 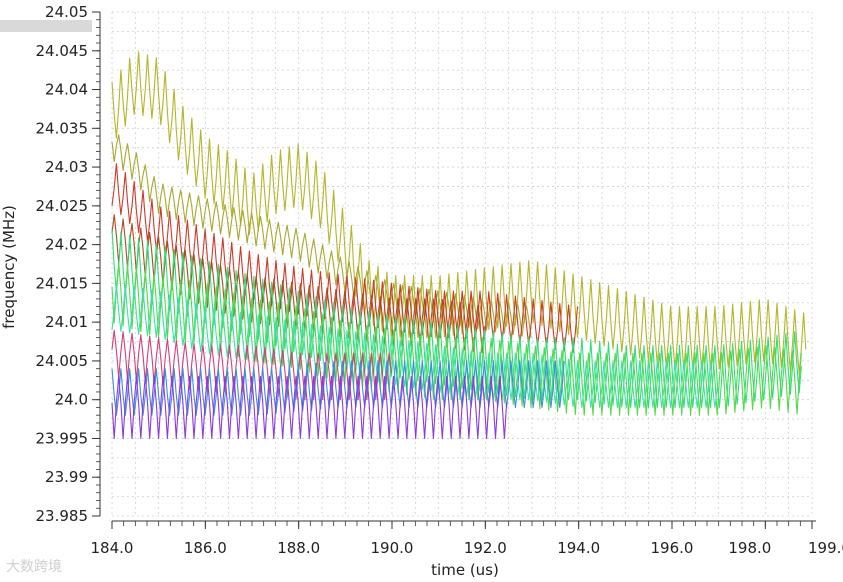 I want to click on x-tick-label: 194.0, so click(x=578, y=548).